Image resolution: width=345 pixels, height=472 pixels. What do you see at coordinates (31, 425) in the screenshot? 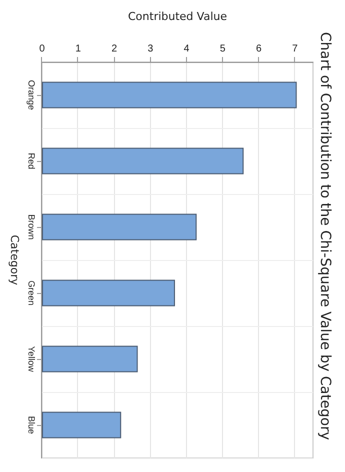
I see `y-tick-label: Blue` at bounding box center [31, 425].